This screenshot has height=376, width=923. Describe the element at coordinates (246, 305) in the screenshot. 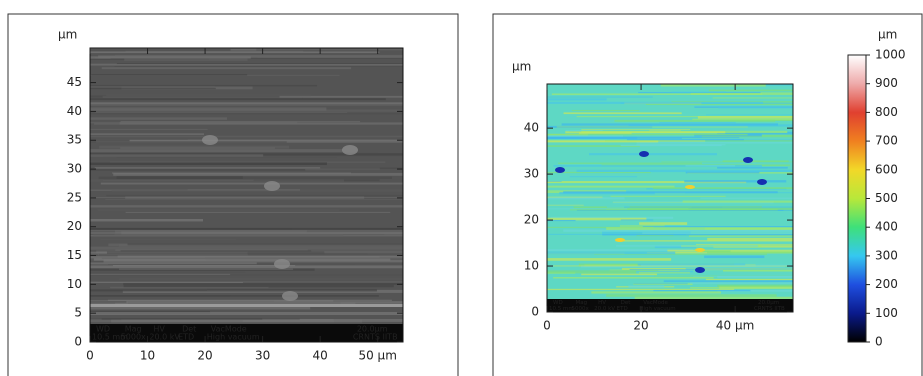

I see `image-band` at that location.